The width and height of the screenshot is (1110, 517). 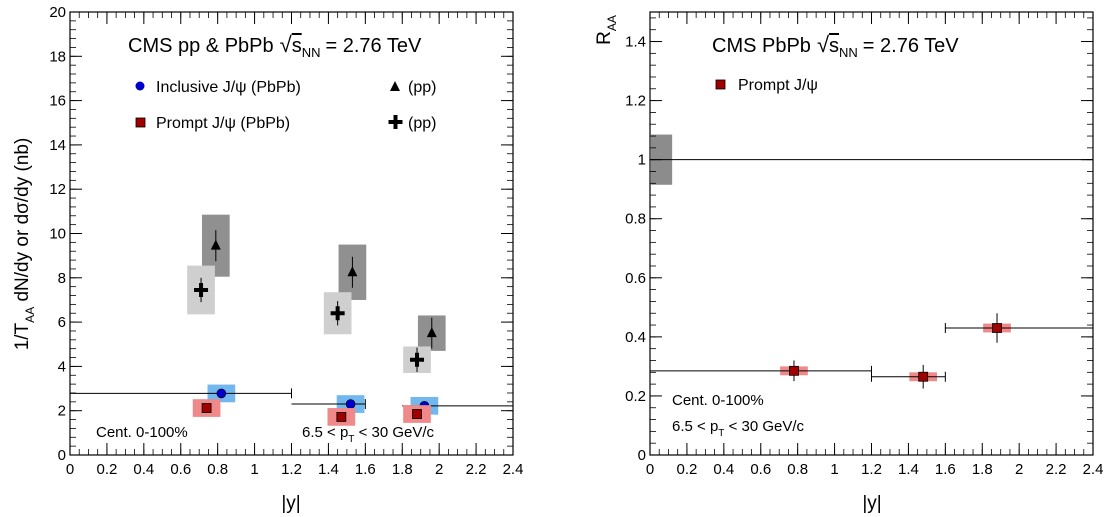 I want to click on right-x-tick-label: 1.8, so click(x=982, y=469).